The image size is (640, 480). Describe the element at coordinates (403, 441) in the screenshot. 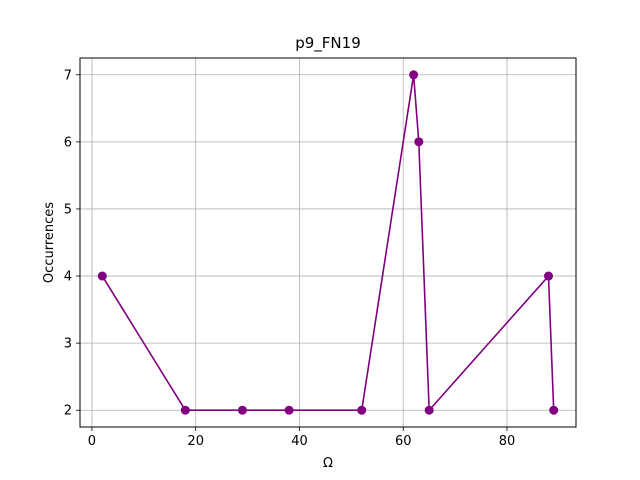

I see `x-tick-label: 60` at that location.